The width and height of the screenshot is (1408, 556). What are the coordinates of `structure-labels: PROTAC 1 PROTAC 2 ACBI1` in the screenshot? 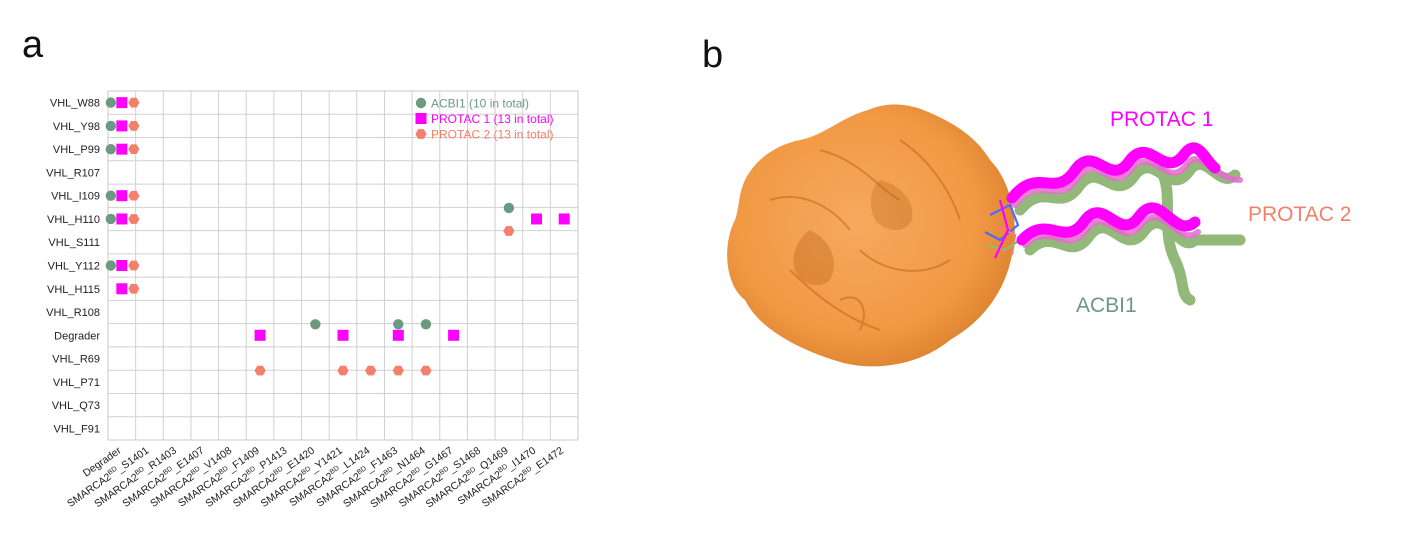 It's located at (1213, 212).